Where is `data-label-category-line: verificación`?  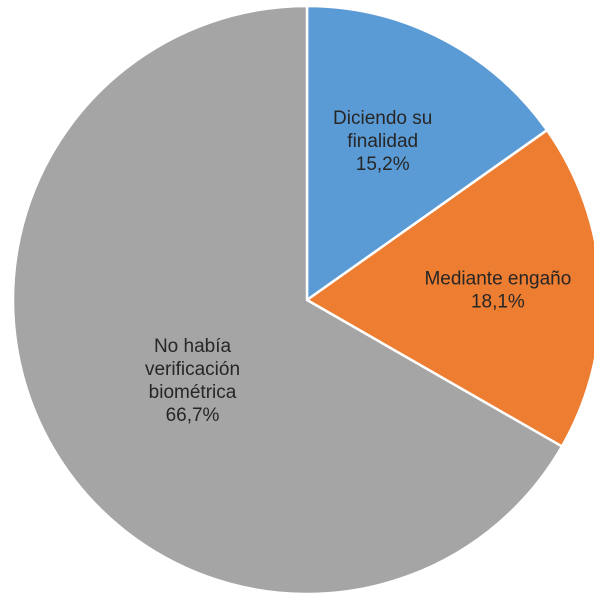 data-label-category-line: verificación is located at coordinates (192, 369).